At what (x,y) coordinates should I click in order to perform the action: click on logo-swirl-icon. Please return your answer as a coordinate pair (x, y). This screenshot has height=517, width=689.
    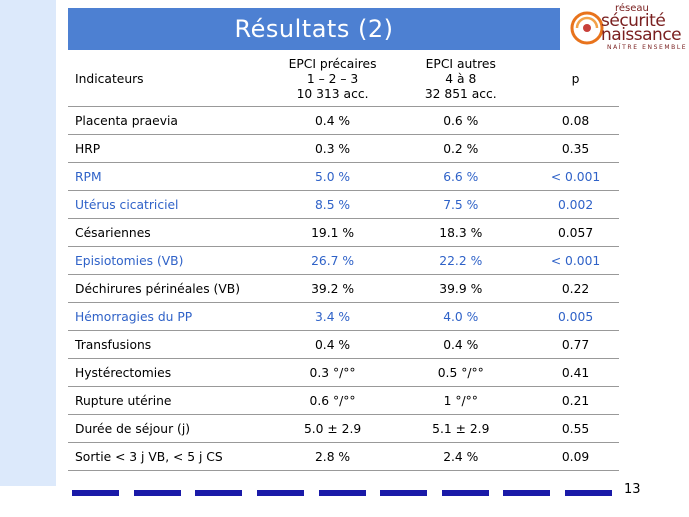
    Looking at the image, I should click on (587, 28).